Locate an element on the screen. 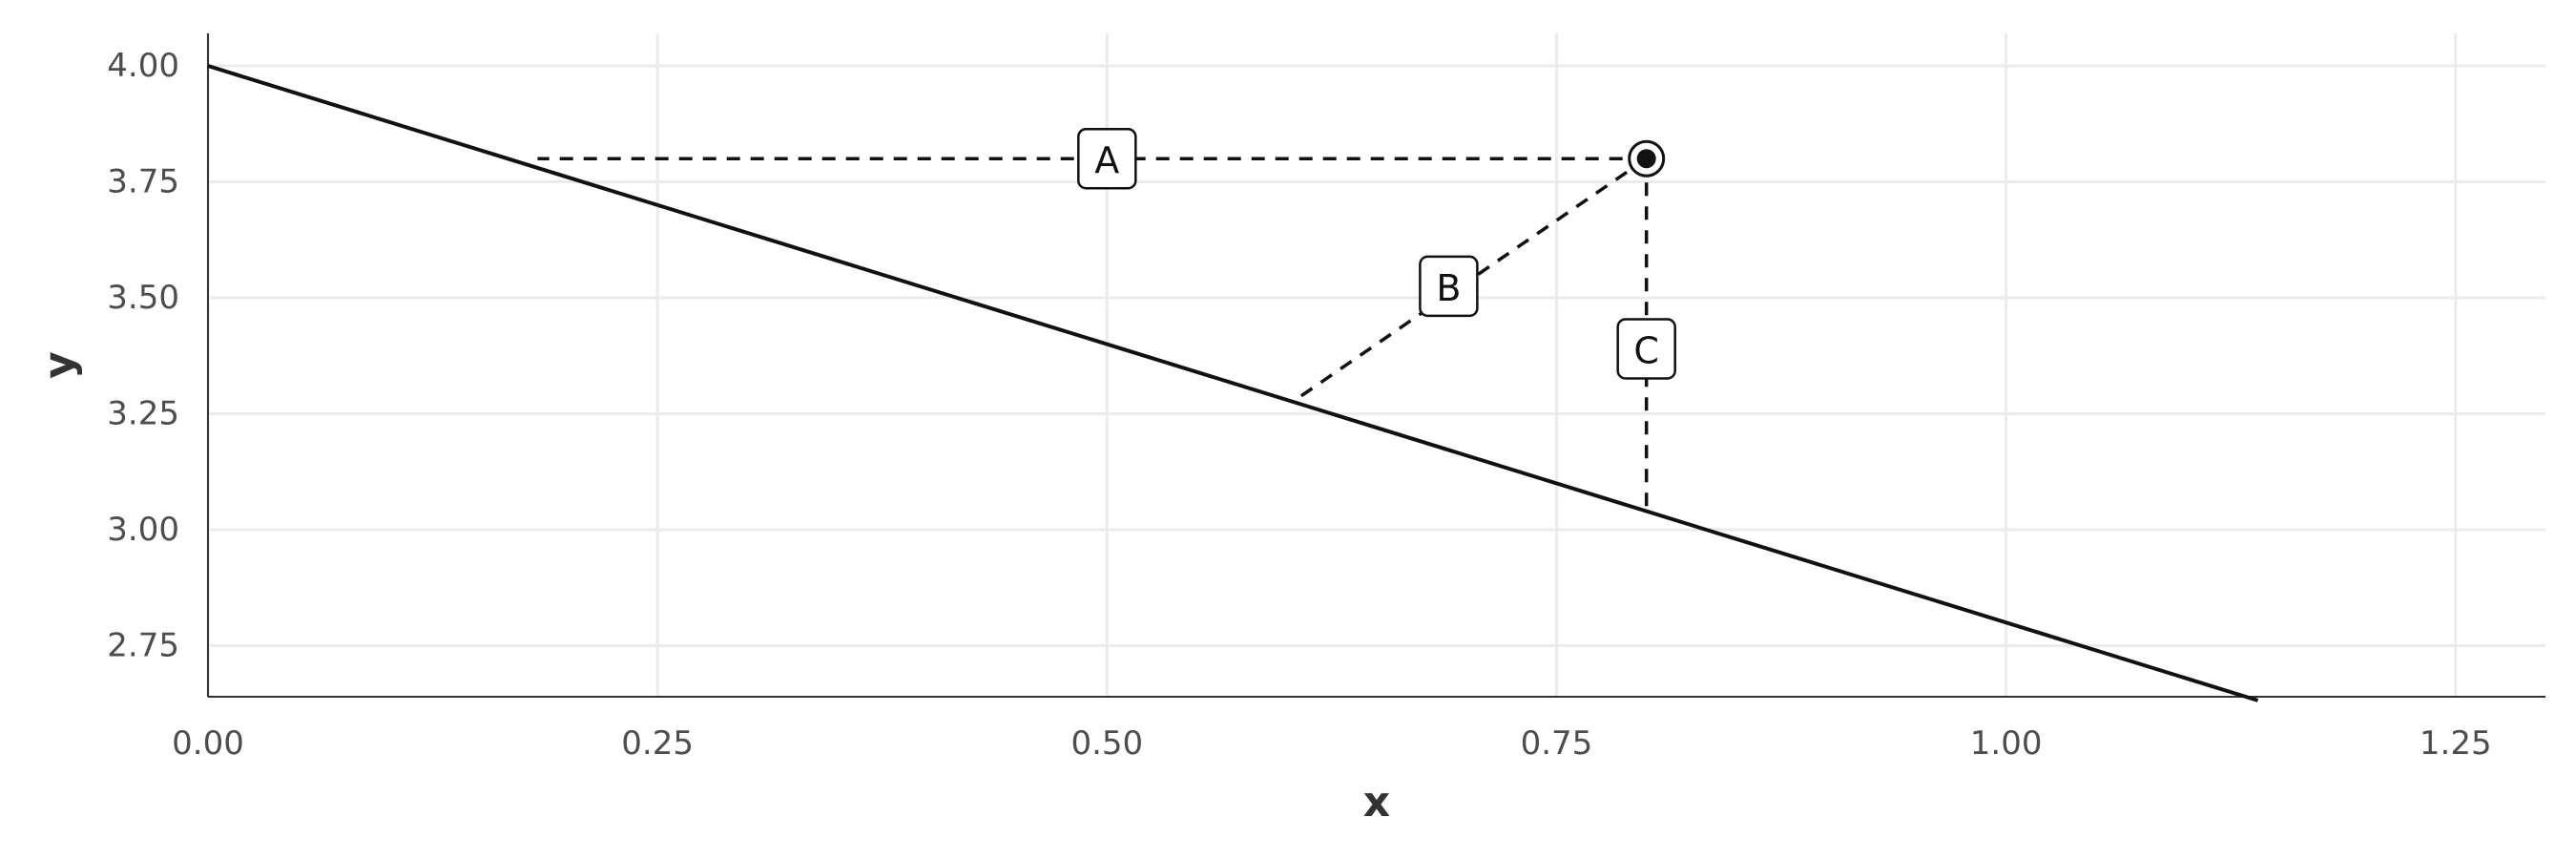 This screenshot has height=859, width=2576. y-tick-label: 3.50 is located at coordinates (143, 298).